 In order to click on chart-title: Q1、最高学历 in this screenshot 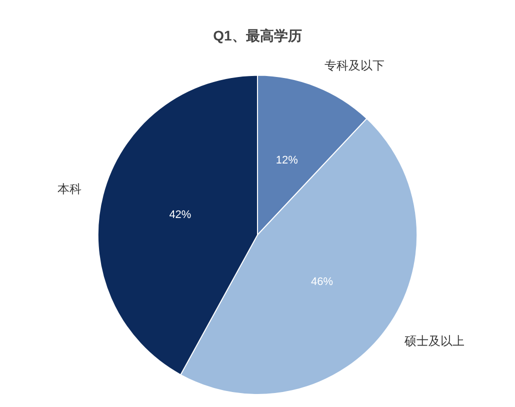, I will do `click(257, 35)`.